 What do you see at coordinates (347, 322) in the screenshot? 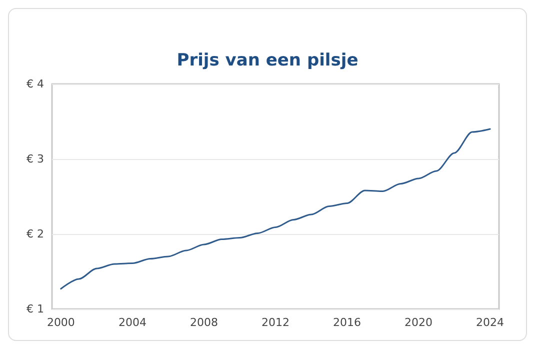
I see `x-tick-label: 2016` at bounding box center [347, 322].